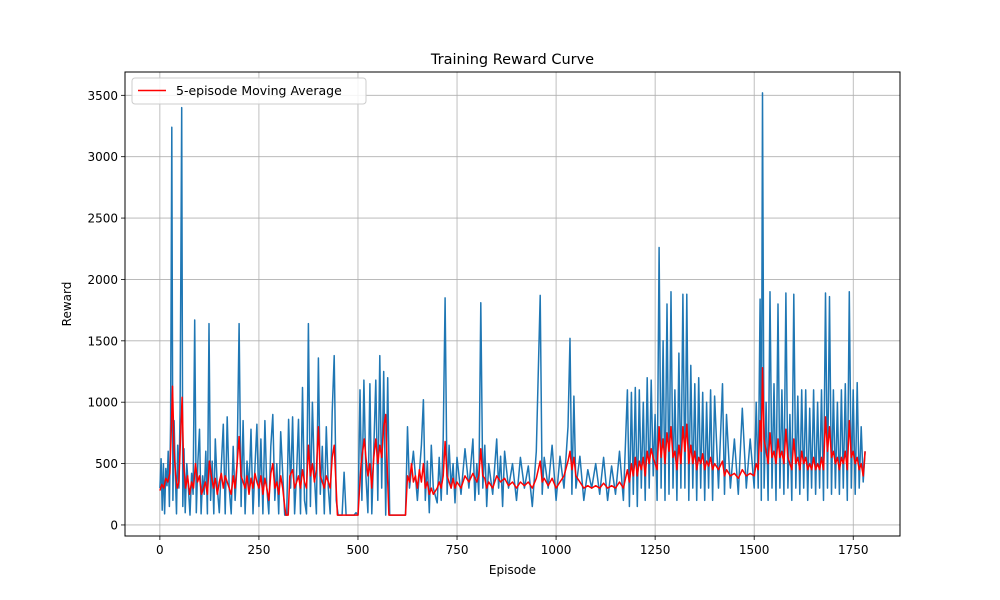 Image resolution: width=1000 pixels, height=600 pixels. I want to click on y-tick-label: 1500, so click(102, 341).